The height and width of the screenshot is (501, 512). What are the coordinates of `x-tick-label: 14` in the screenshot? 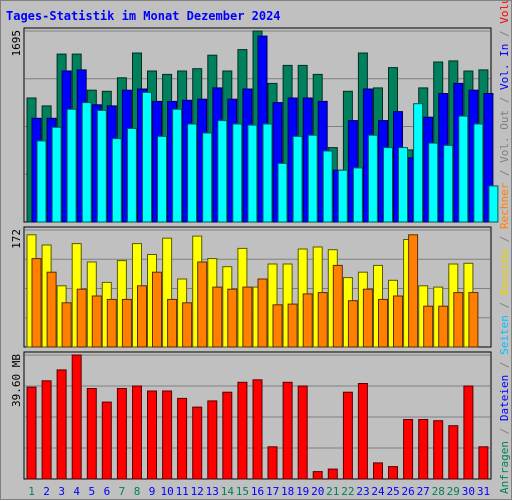 It's located at (228, 491).